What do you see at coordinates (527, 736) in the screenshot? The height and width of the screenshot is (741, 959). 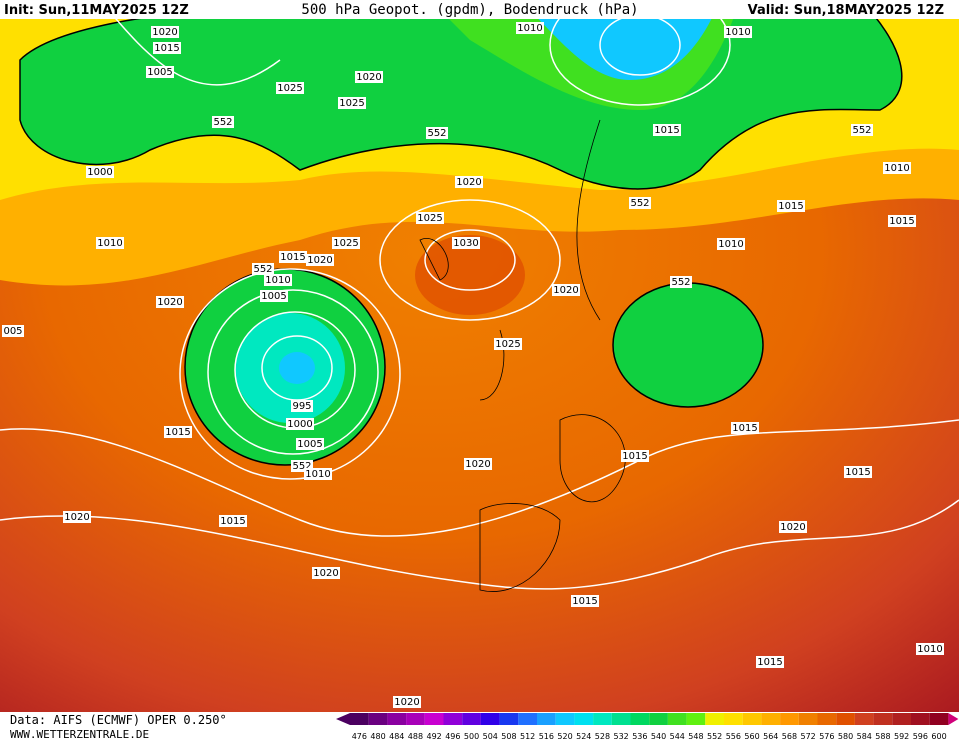 I see `colorbar-label: 512` at bounding box center [527, 736].